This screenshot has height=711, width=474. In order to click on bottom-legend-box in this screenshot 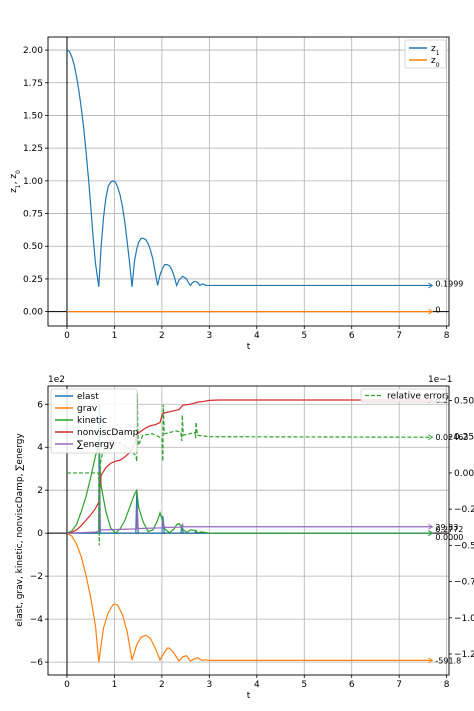, I will do `click(94, 421)`.